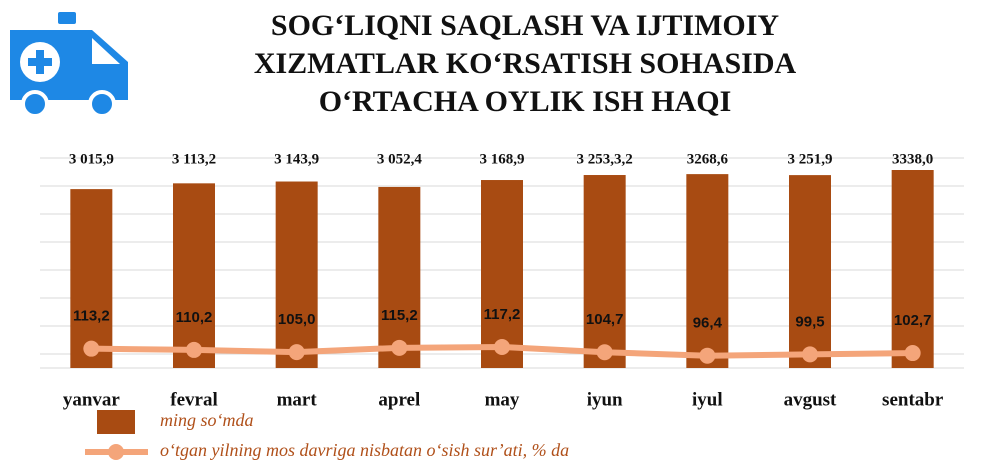 The width and height of the screenshot is (998, 468). What do you see at coordinates (92, 399) in the screenshot?
I see `x-tick-label: yanvar` at bounding box center [92, 399].